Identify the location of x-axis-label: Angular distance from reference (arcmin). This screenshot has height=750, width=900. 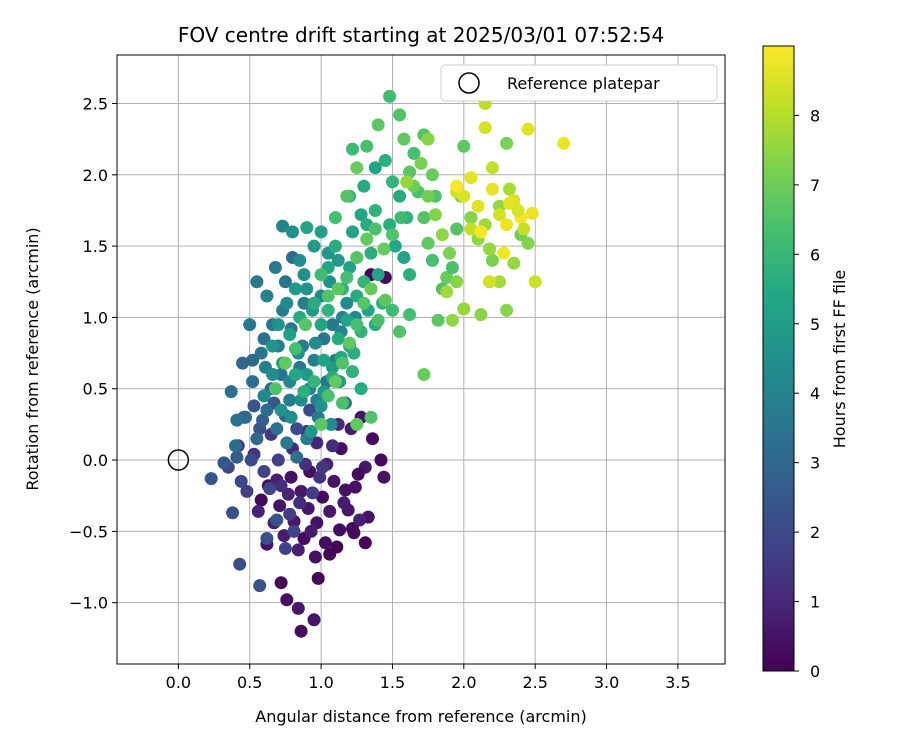
(420, 716).